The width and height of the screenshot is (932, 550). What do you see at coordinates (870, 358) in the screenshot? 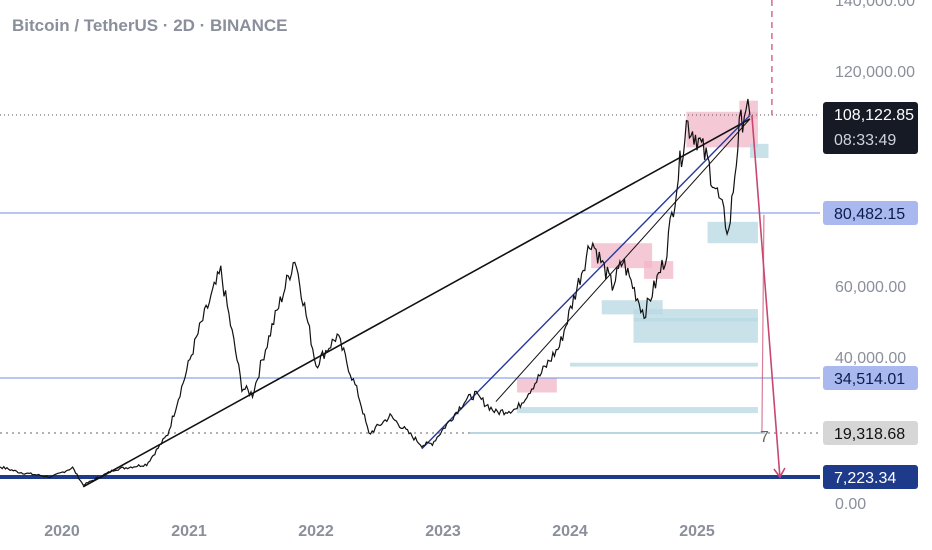
I see `y-tick-label-1: 40,000.00` at bounding box center [870, 358].